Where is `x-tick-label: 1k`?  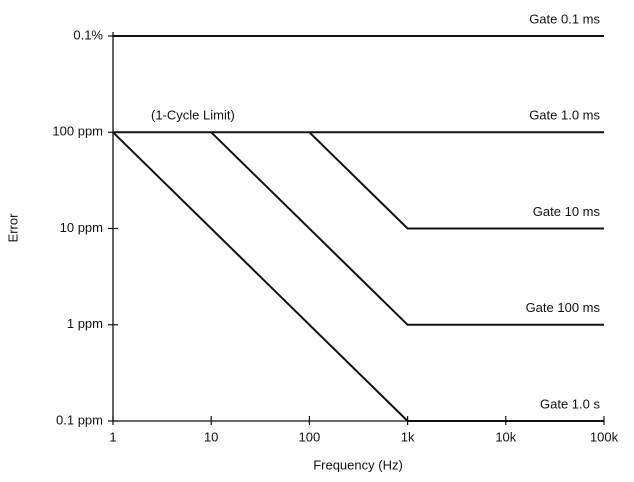
x-tick-label: 1k is located at coordinates (408, 436).